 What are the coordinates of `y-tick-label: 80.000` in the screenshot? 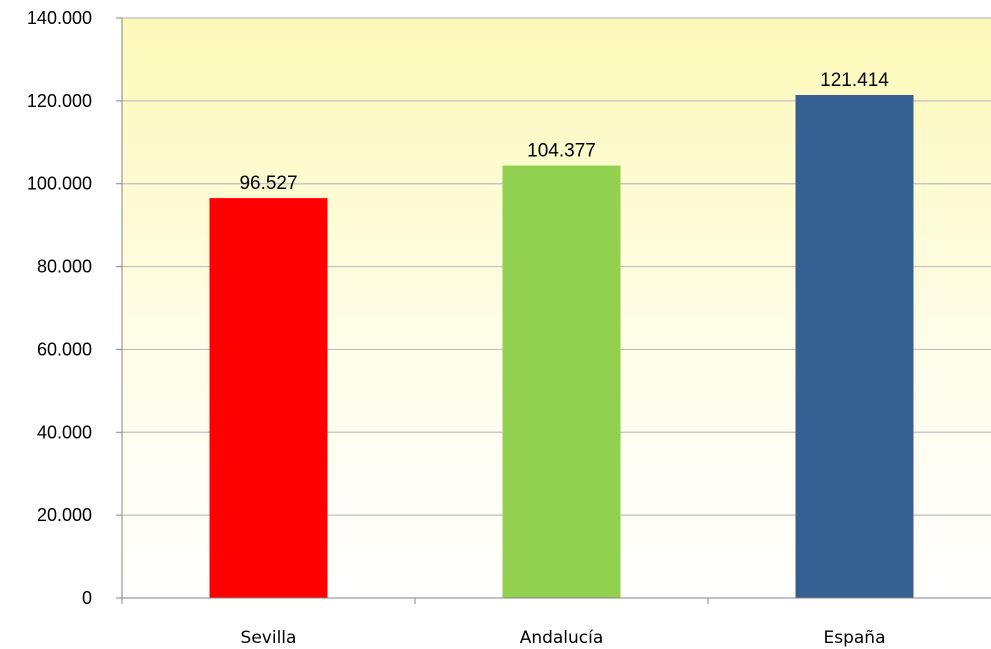 It's located at (64, 267).